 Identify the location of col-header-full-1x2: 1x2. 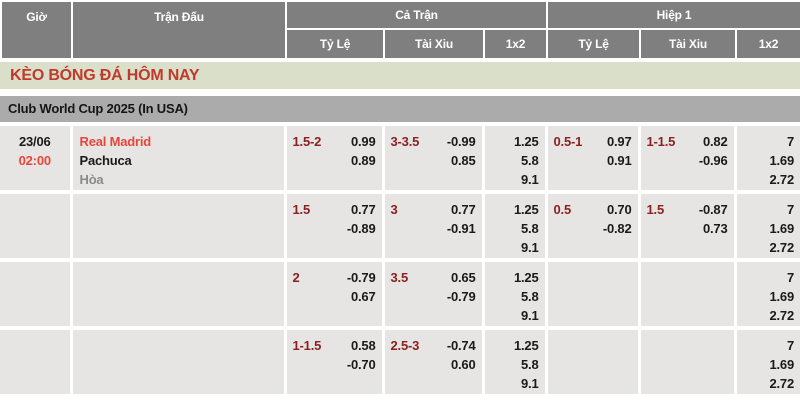
(515, 44).